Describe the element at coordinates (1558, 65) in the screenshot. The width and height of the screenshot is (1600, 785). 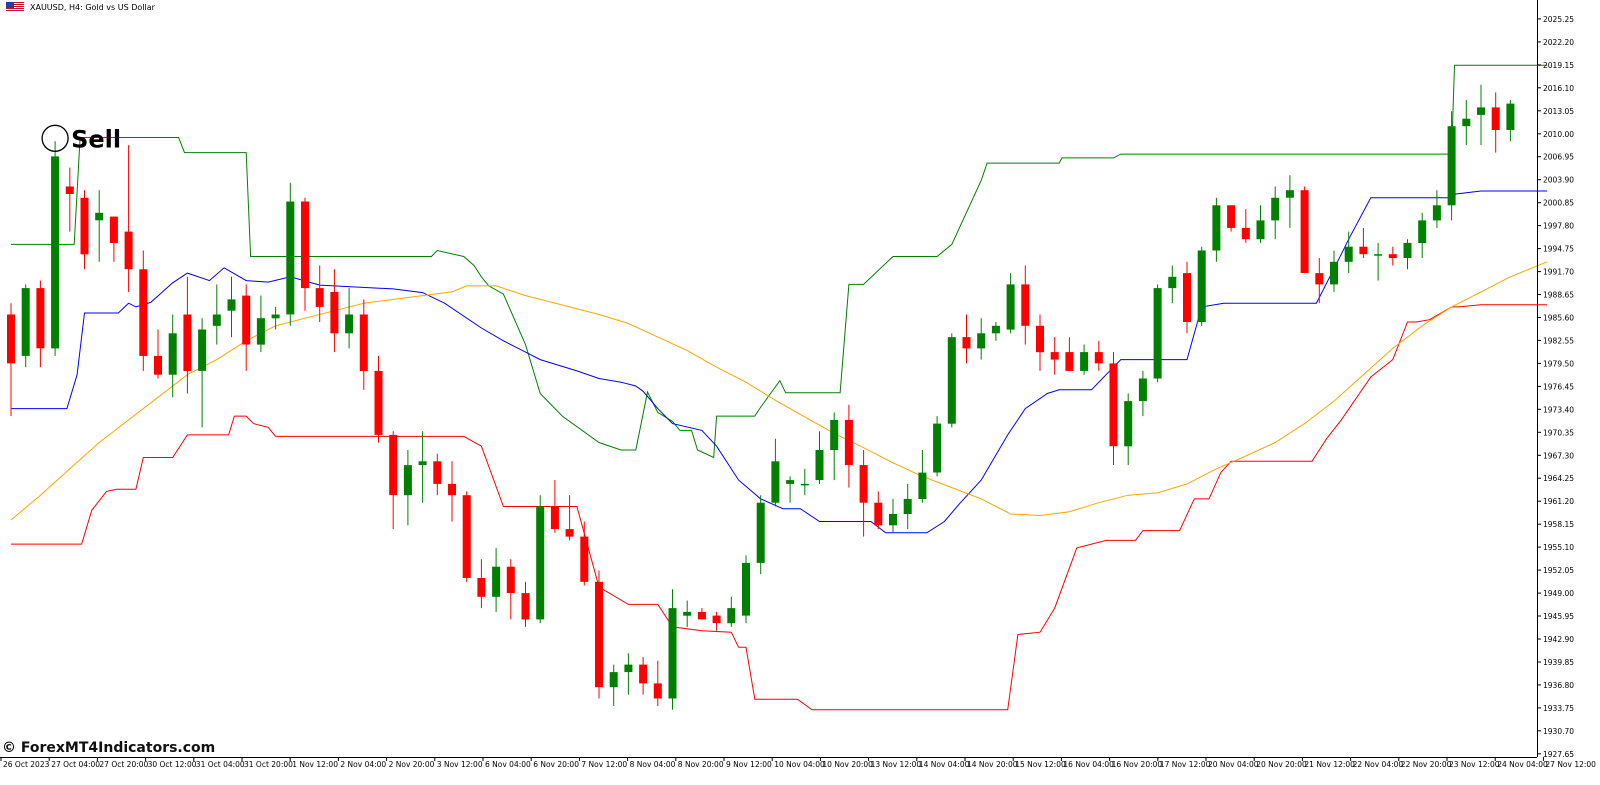
I see `price-tick-label: 2019.15` at that location.